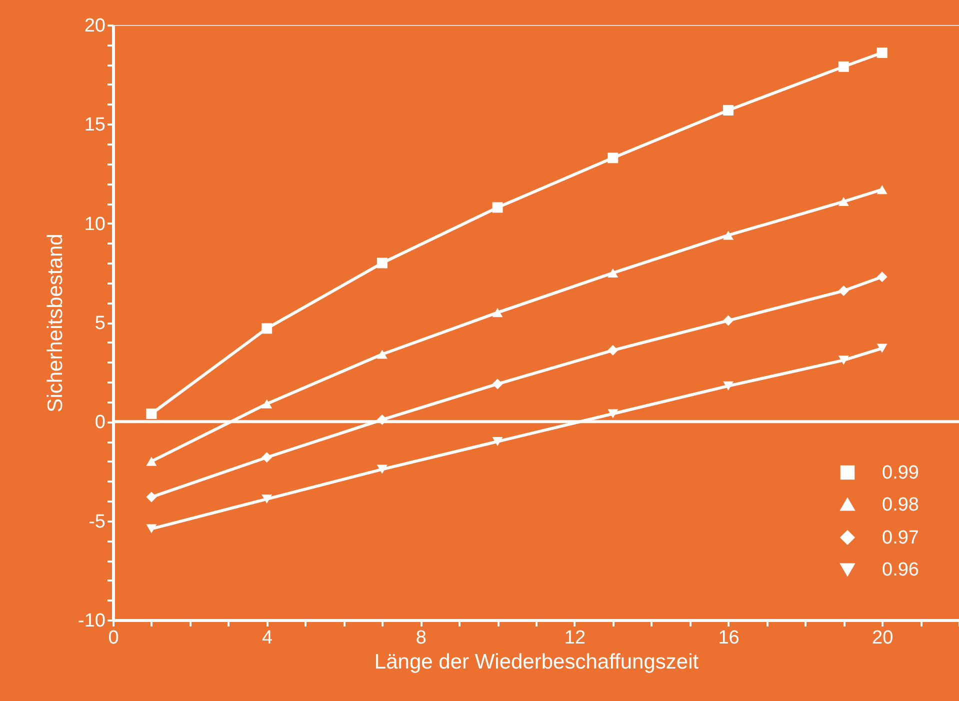  I want to click on x-tick-label: 8, so click(421, 638).